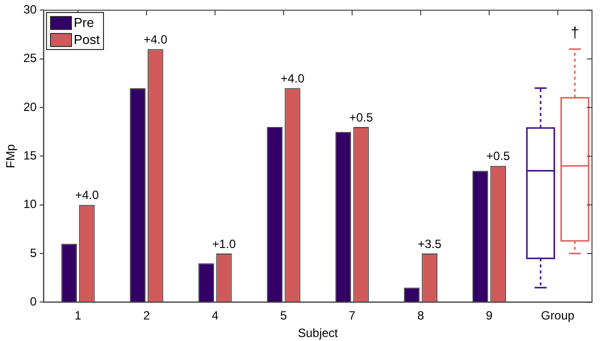  What do you see at coordinates (84, 23) in the screenshot?
I see `legend-label: Pre` at bounding box center [84, 23].